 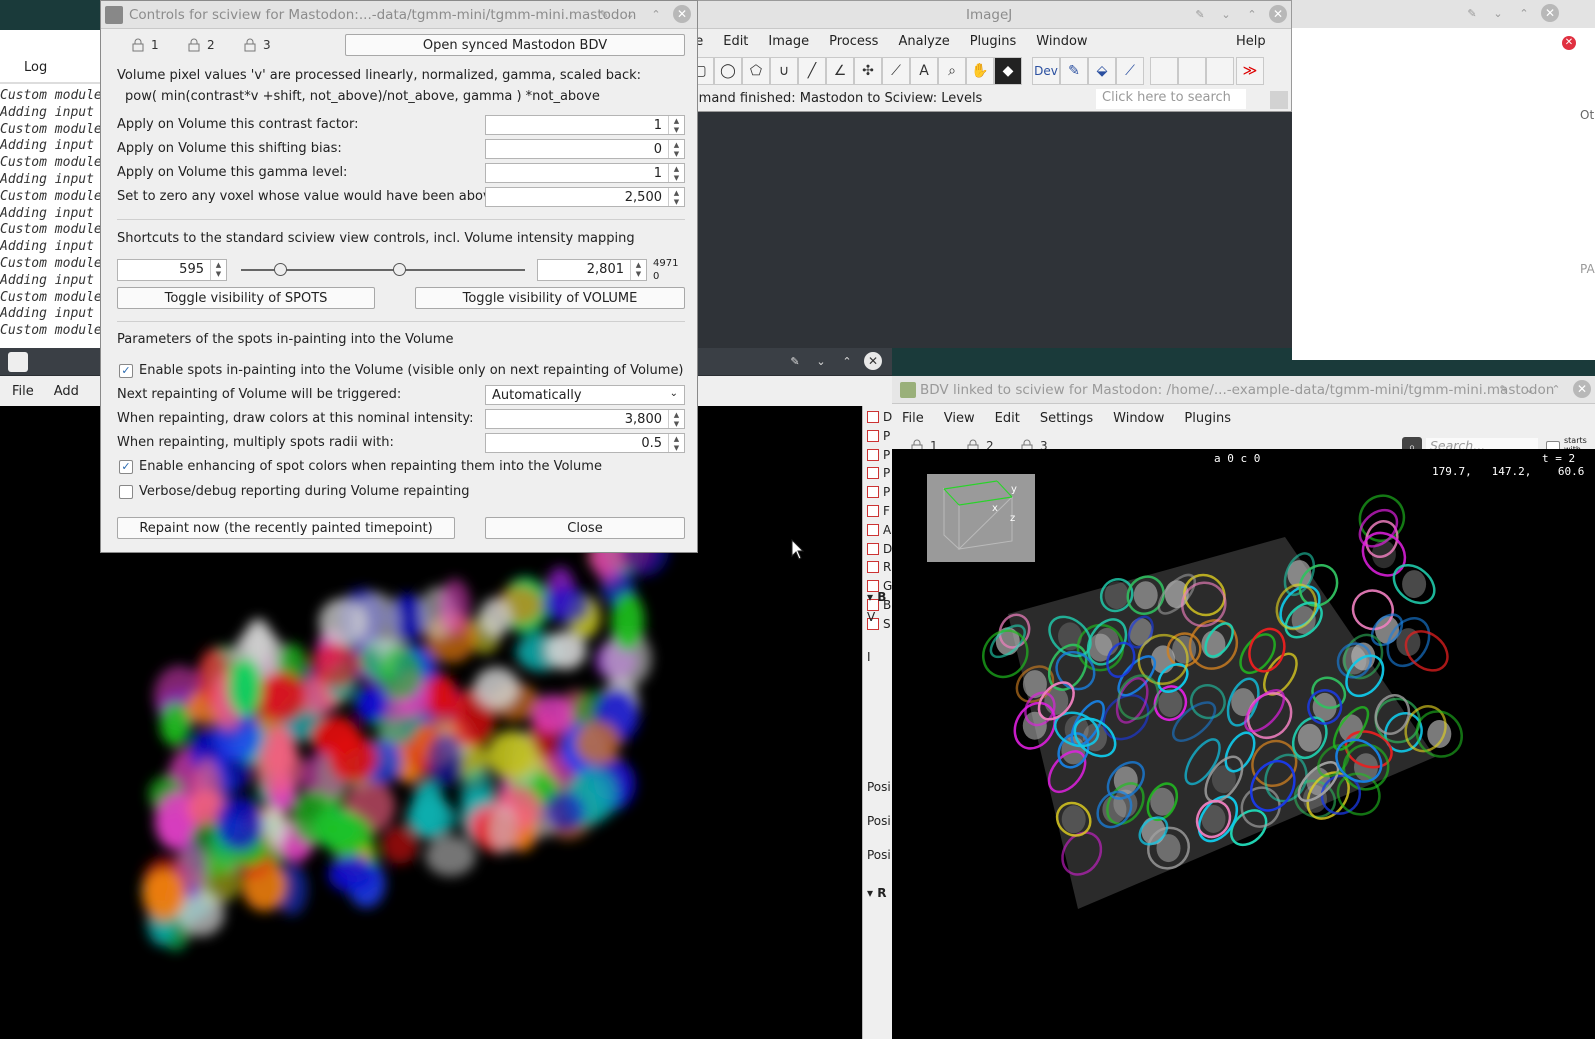 I want to click on imagej-search: Click here to search, so click(x=1171, y=99).